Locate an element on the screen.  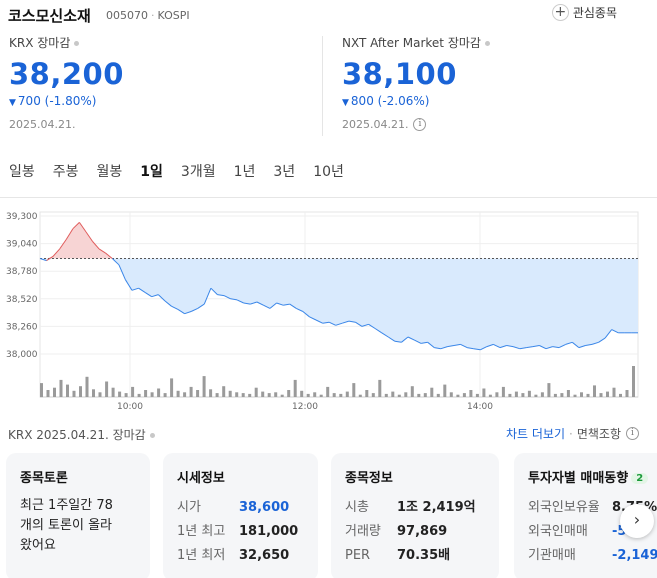
y-tick-label: 39,300 is located at coordinates (22, 217).